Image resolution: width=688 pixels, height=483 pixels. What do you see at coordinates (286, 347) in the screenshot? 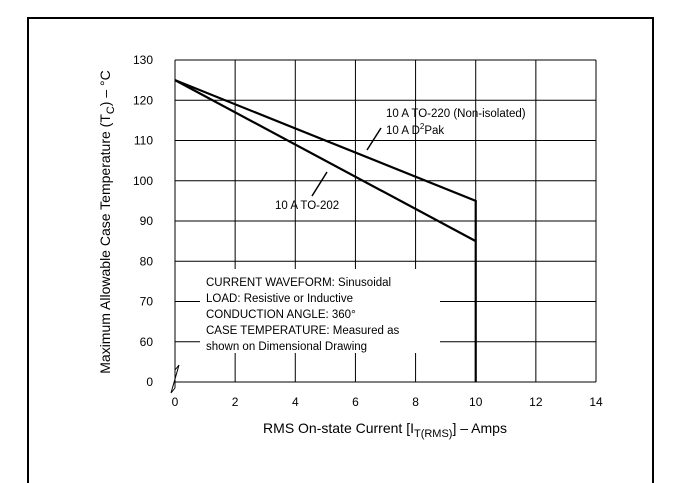
I see `note-line: shown on Dimensional Drawing` at bounding box center [286, 347].